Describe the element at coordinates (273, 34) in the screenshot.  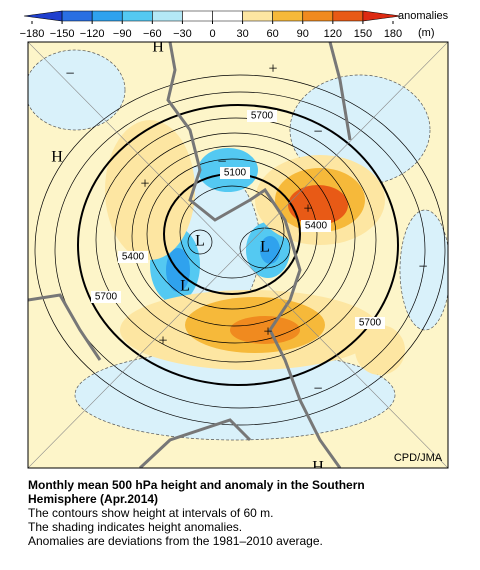
I see `colorbar-tick-label: 60` at that location.